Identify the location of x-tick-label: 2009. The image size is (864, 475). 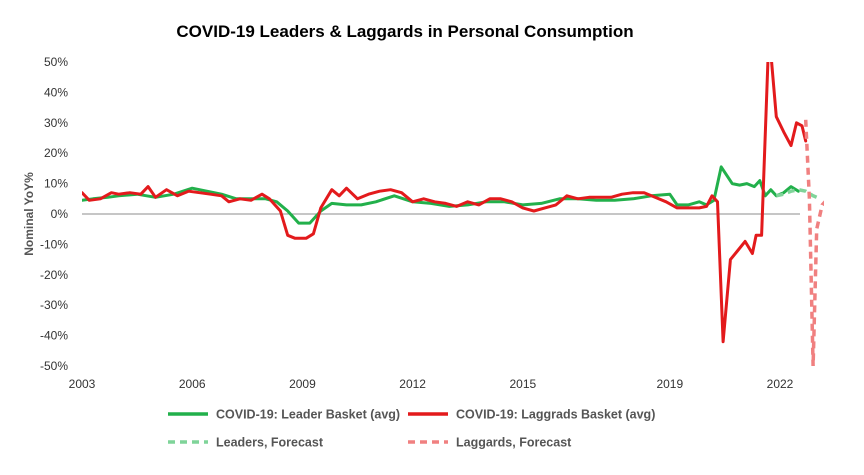
(302, 384).